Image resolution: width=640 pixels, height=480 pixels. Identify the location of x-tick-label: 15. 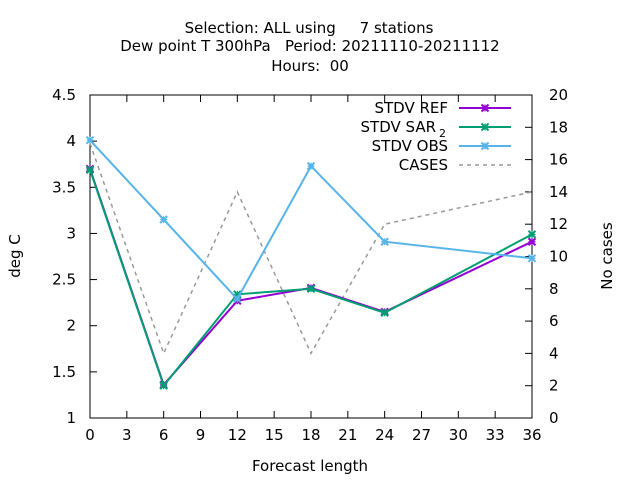
(274, 435).